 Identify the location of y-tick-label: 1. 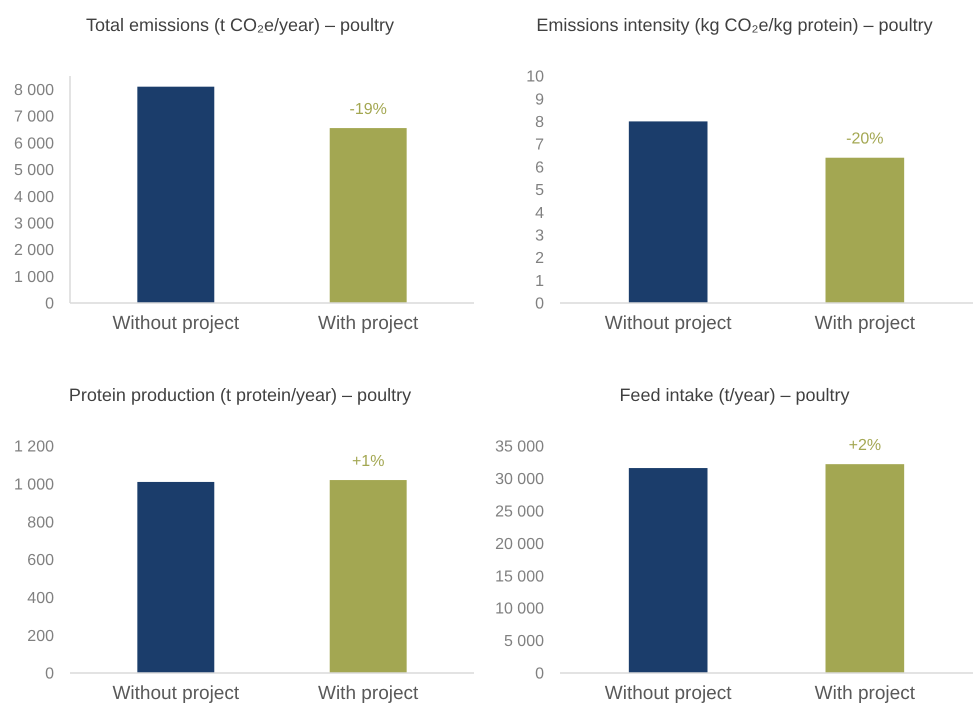
(539, 281).